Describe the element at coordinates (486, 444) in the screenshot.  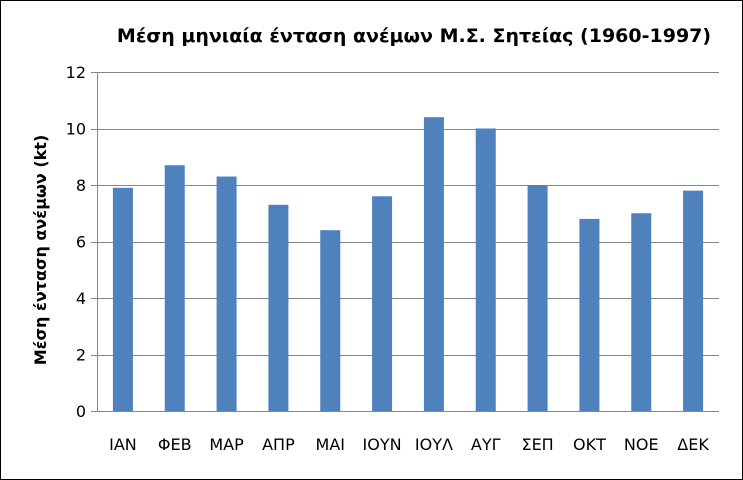
I see `x-tick-label-8: ΑΥΓ` at that location.